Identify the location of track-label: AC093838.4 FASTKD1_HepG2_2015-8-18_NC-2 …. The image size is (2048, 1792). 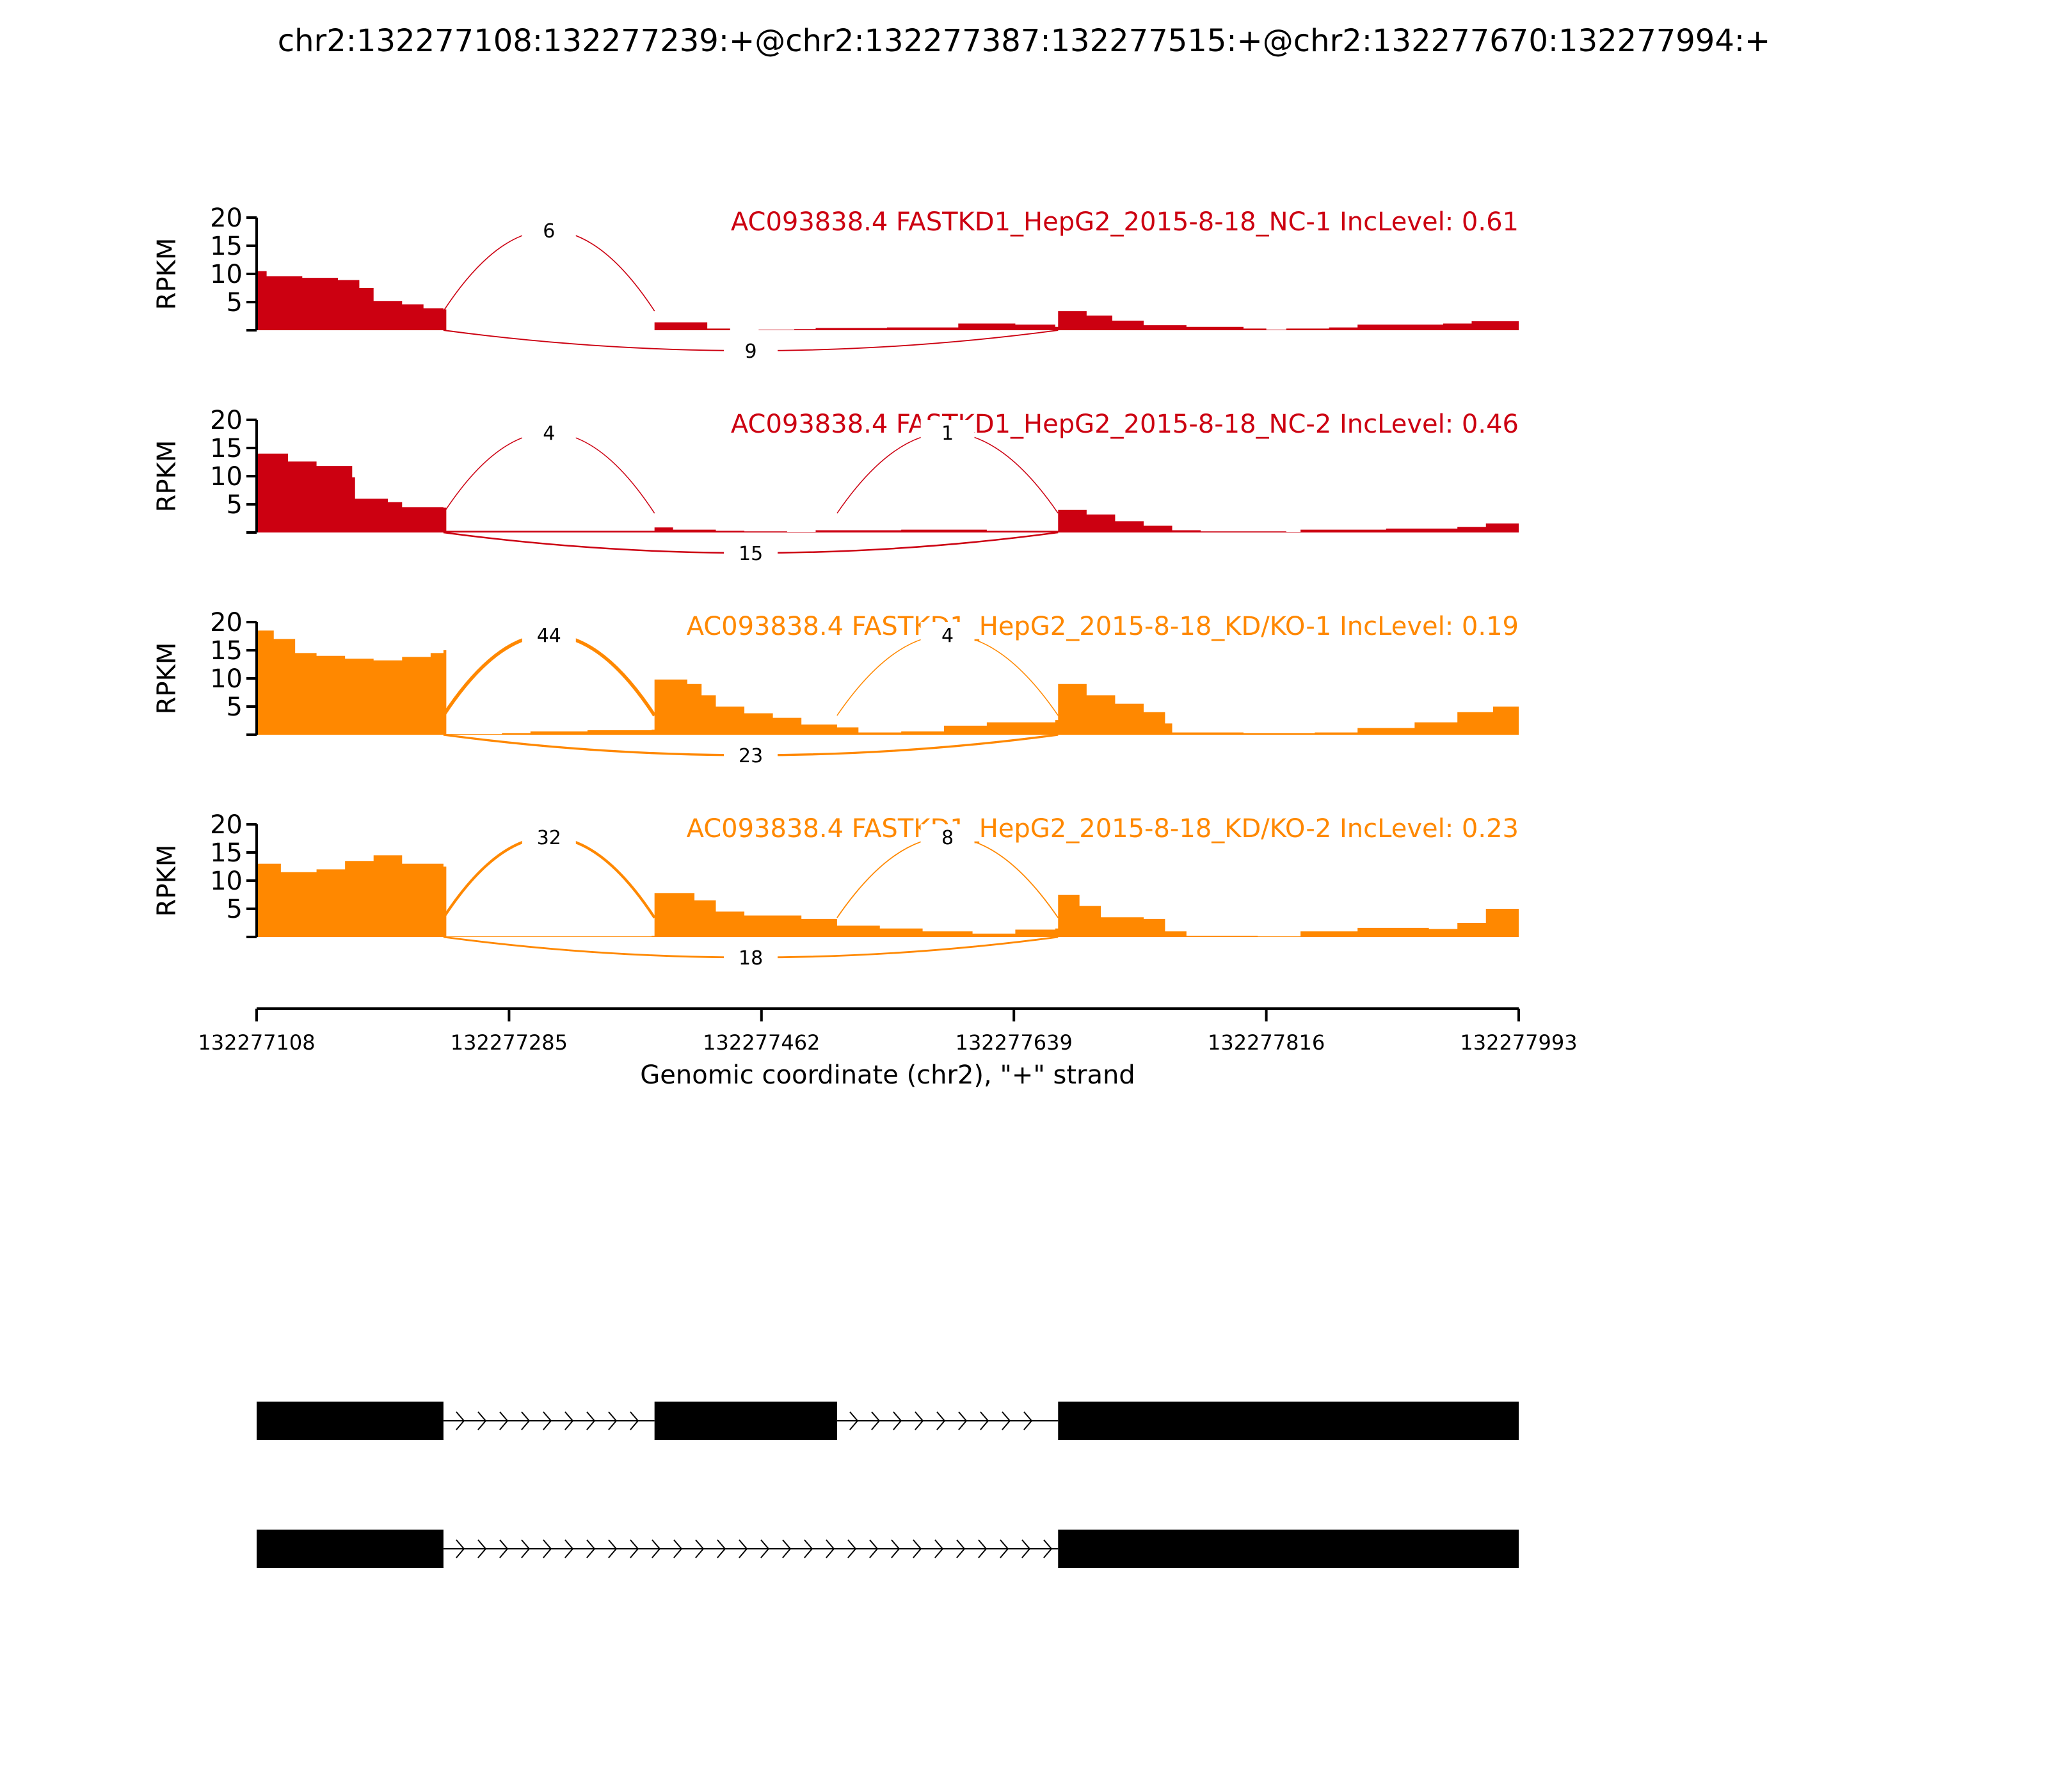
(1125, 424).